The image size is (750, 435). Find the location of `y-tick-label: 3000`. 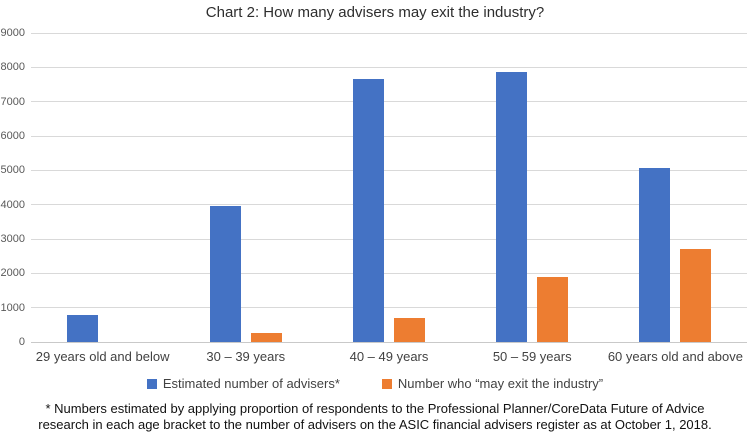

y-tick-label: 3000 is located at coordinates (12, 239).